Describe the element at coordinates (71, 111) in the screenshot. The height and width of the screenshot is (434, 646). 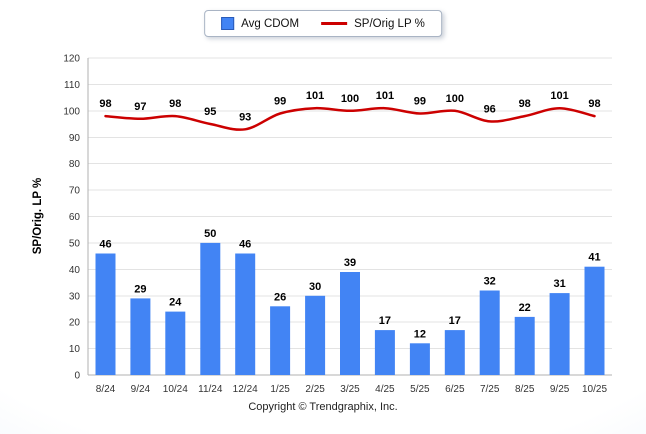
I see `y-tick-label: 100` at that location.